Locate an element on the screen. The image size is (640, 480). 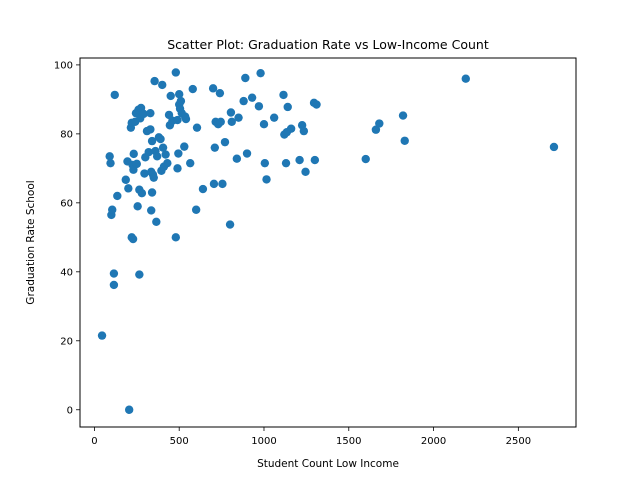
y-tick-label: 0 is located at coordinates (70, 410).